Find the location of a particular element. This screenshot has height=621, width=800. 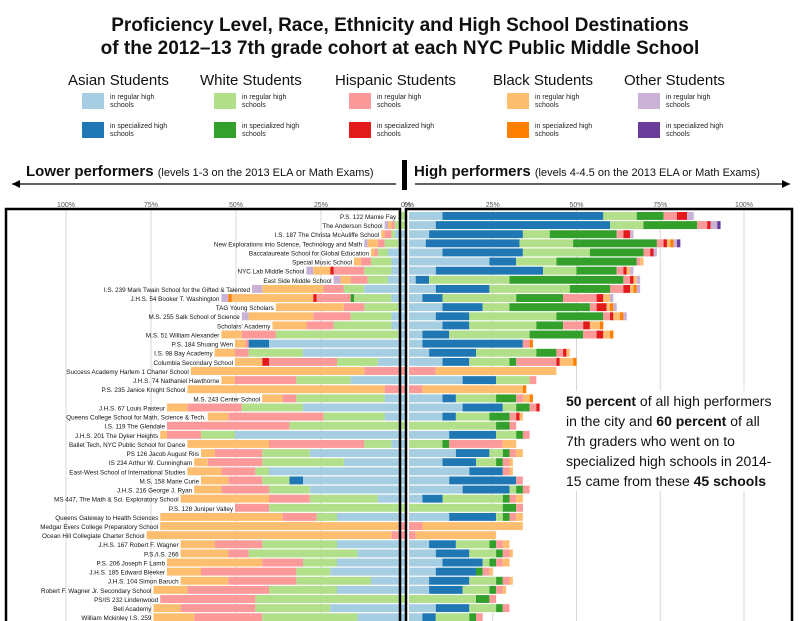

legend-label-specialized: in specialized high schools is located at coordinates (695, 130).